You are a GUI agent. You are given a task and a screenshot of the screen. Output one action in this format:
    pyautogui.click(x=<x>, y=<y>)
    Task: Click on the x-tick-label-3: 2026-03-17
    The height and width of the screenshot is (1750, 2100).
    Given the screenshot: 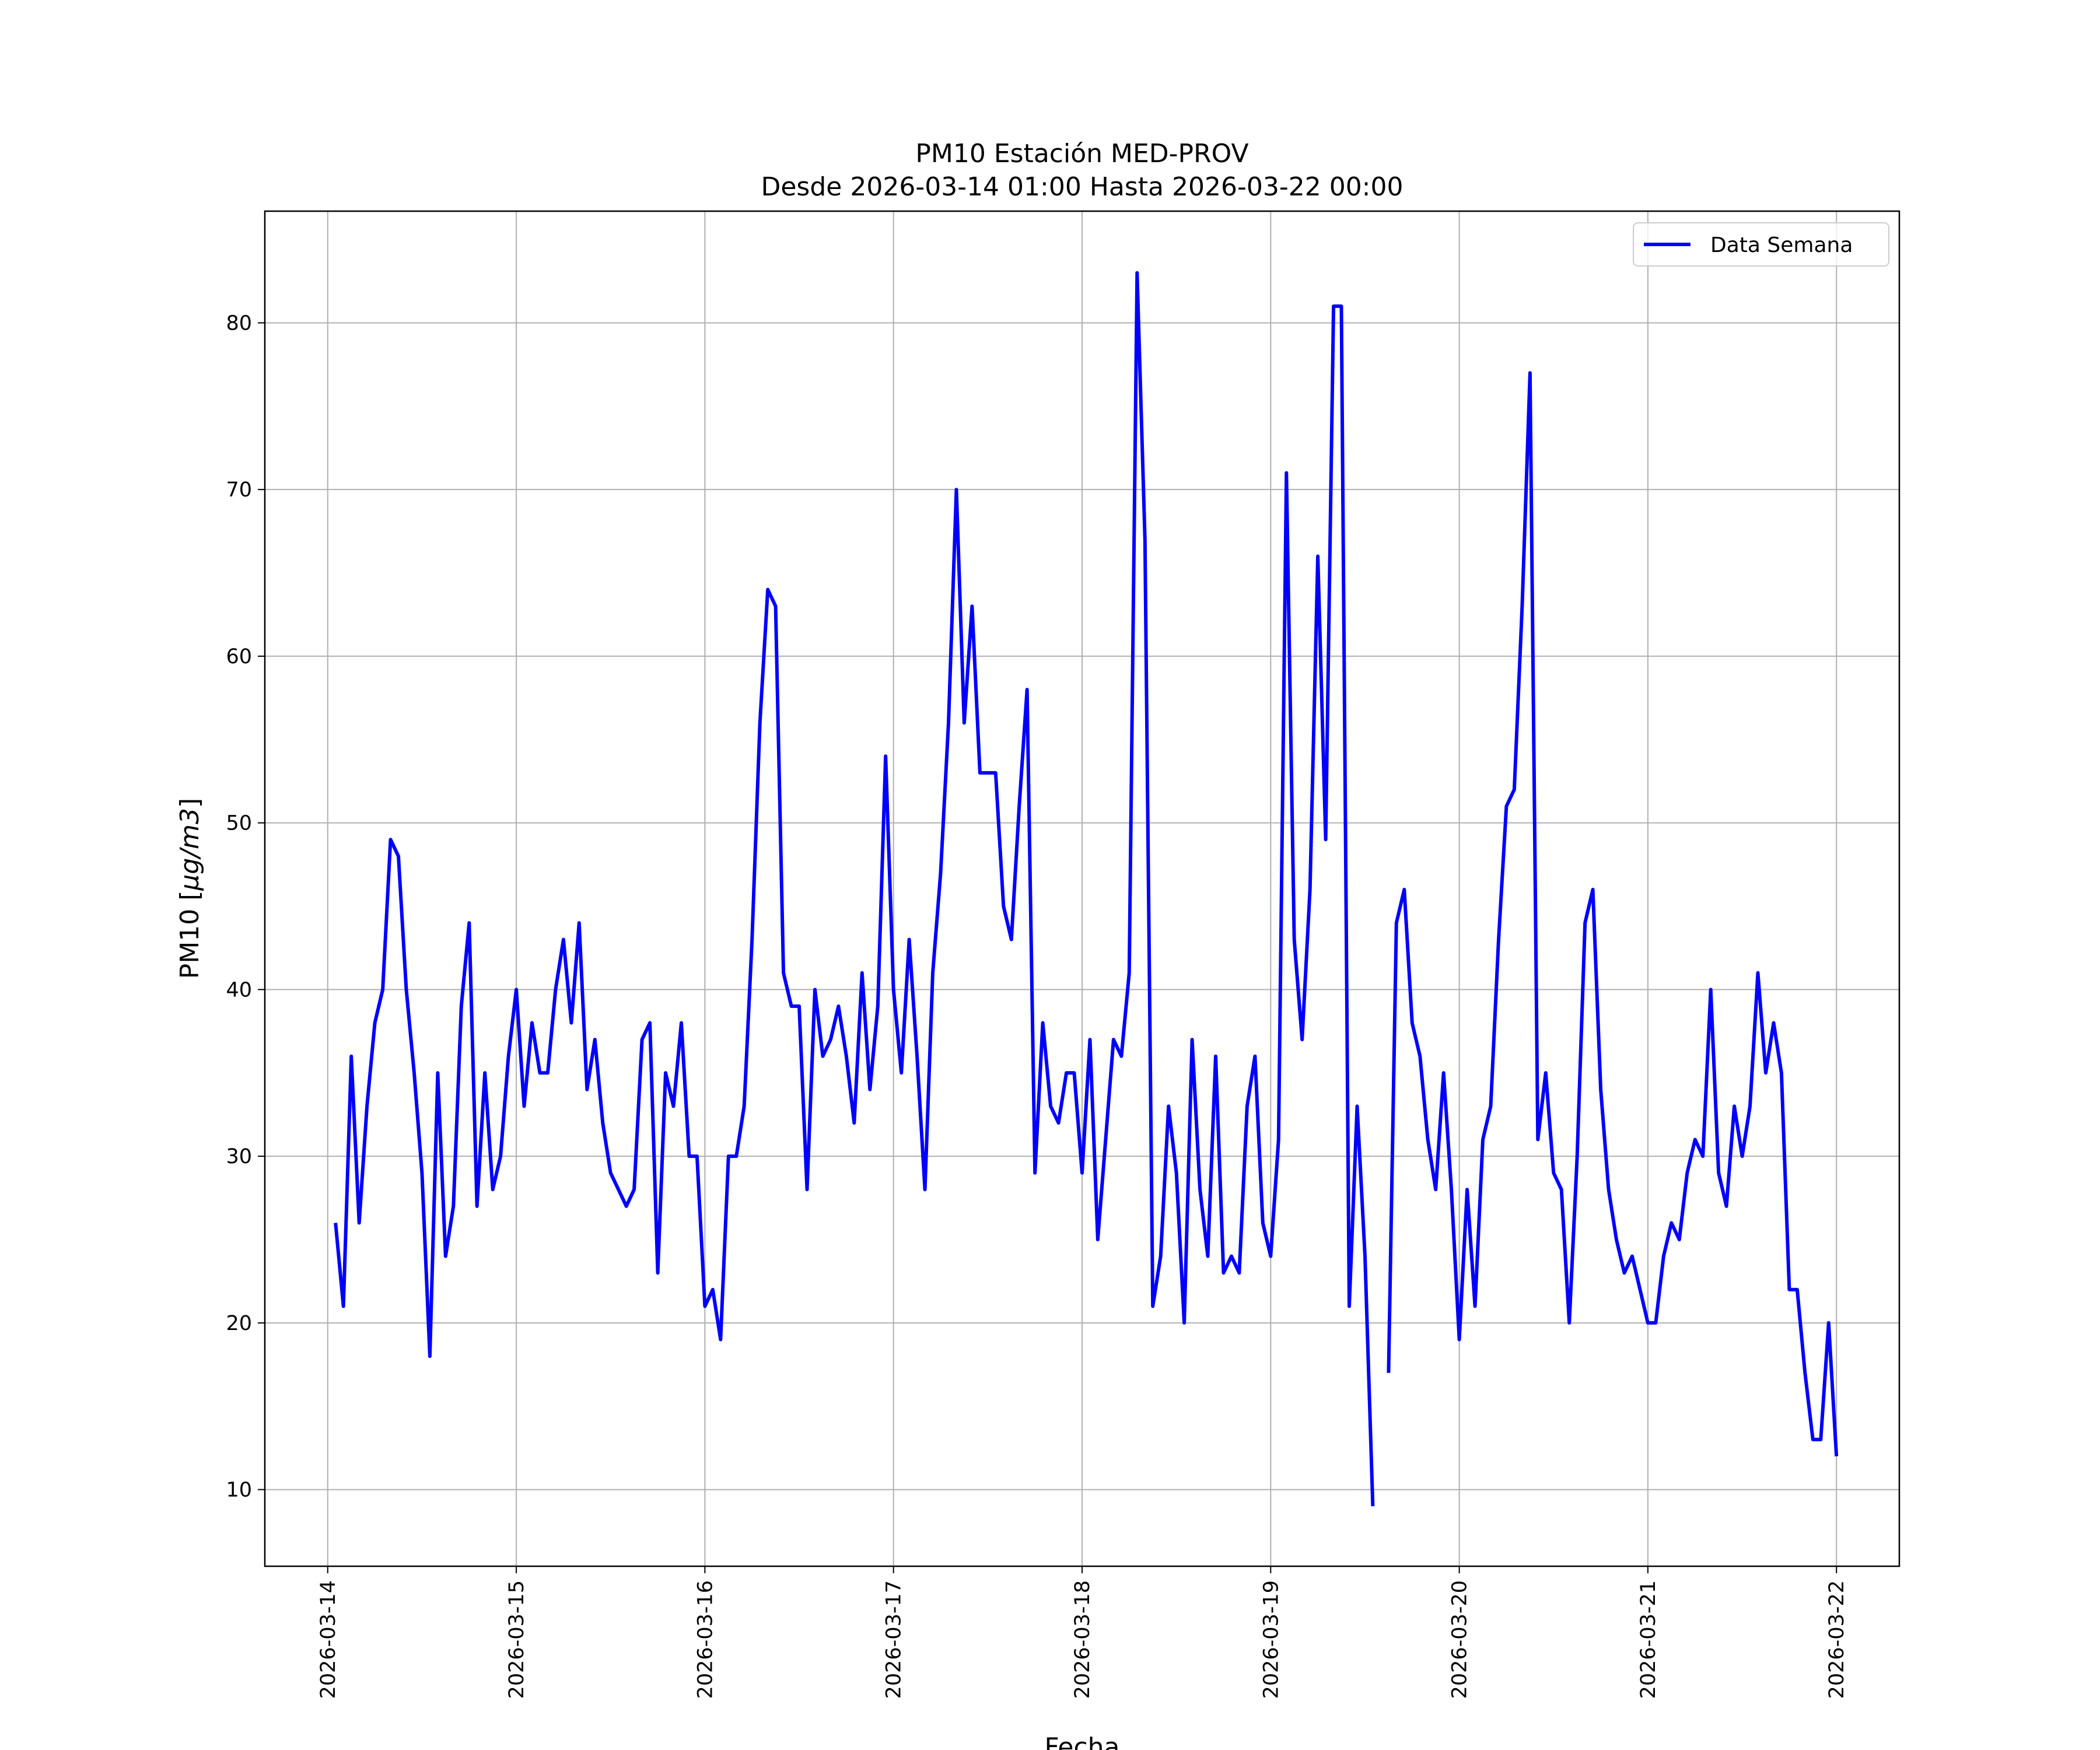 What is the action you would take?
    pyautogui.click(x=894, y=1639)
    